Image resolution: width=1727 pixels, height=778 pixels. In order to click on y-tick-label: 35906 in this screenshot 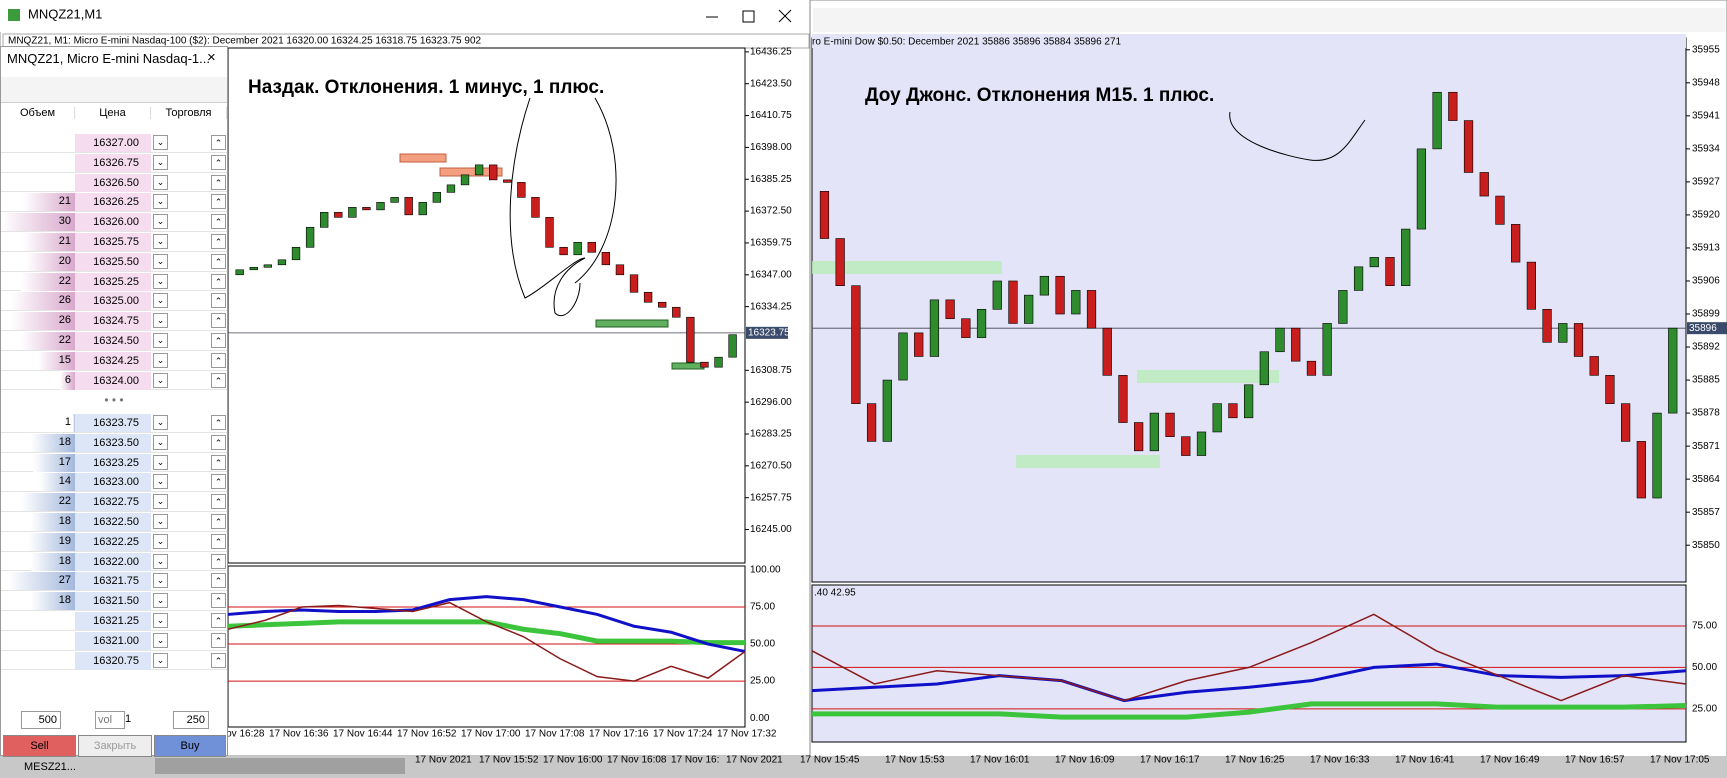, I will do `click(1706, 281)`.